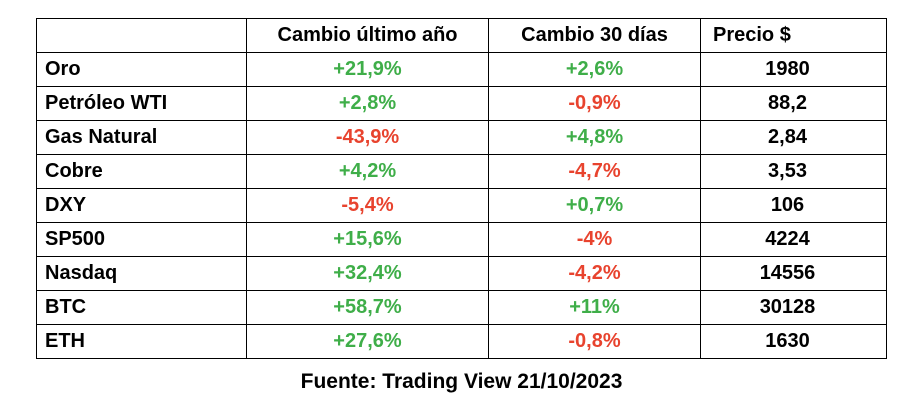 This screenshot has width=923, height=407. I want to click on price: 3,53, so click(793, 171).